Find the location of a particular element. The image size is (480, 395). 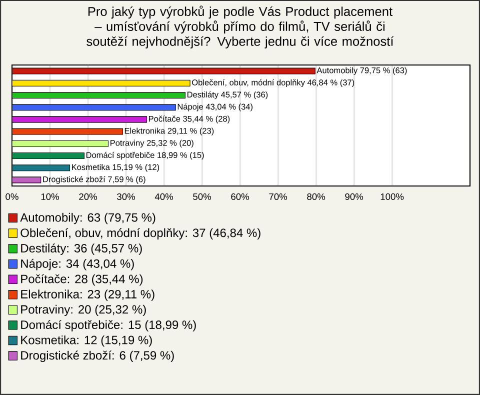

data-label: Drogistické zboží 7,59 % (6) is located at coordinates (94, 180).